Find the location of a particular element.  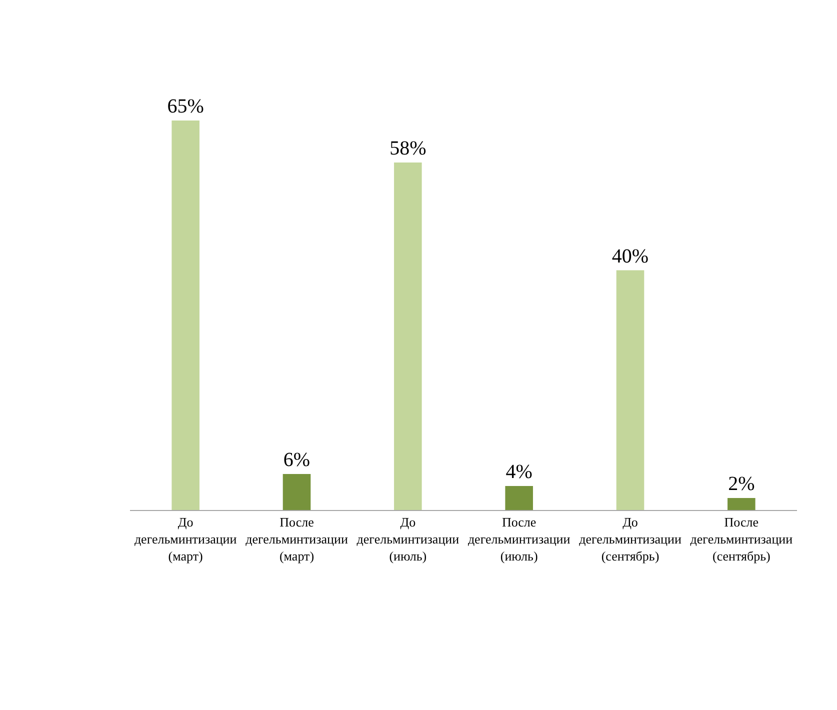

data-label: 58% is located at coordinates (408, 148).